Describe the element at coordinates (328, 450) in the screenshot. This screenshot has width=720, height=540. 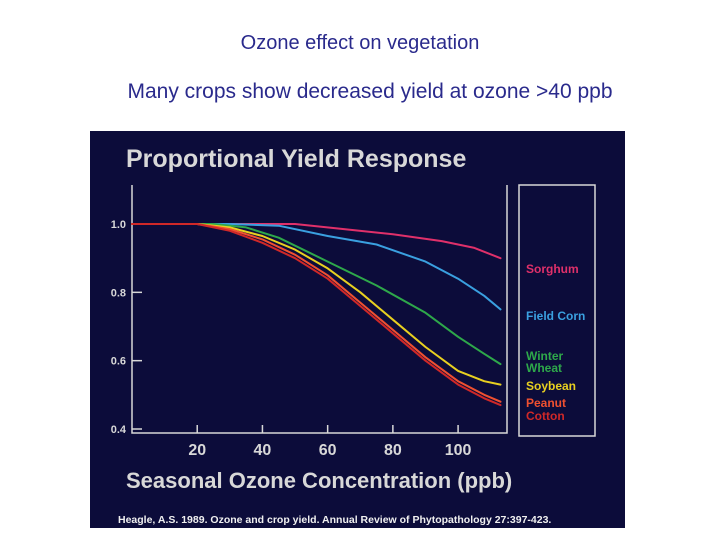
I see `x-tick-label: 60` at that location.